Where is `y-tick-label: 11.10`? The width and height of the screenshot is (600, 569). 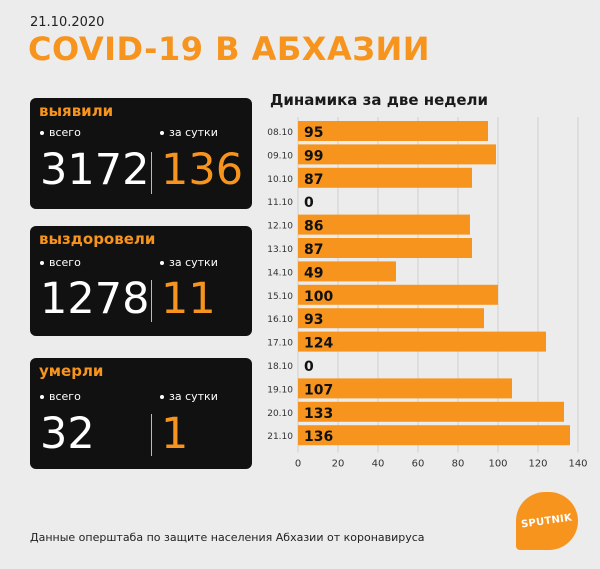
y-tick-label: 11.10 is located at coordinates (280, 203).